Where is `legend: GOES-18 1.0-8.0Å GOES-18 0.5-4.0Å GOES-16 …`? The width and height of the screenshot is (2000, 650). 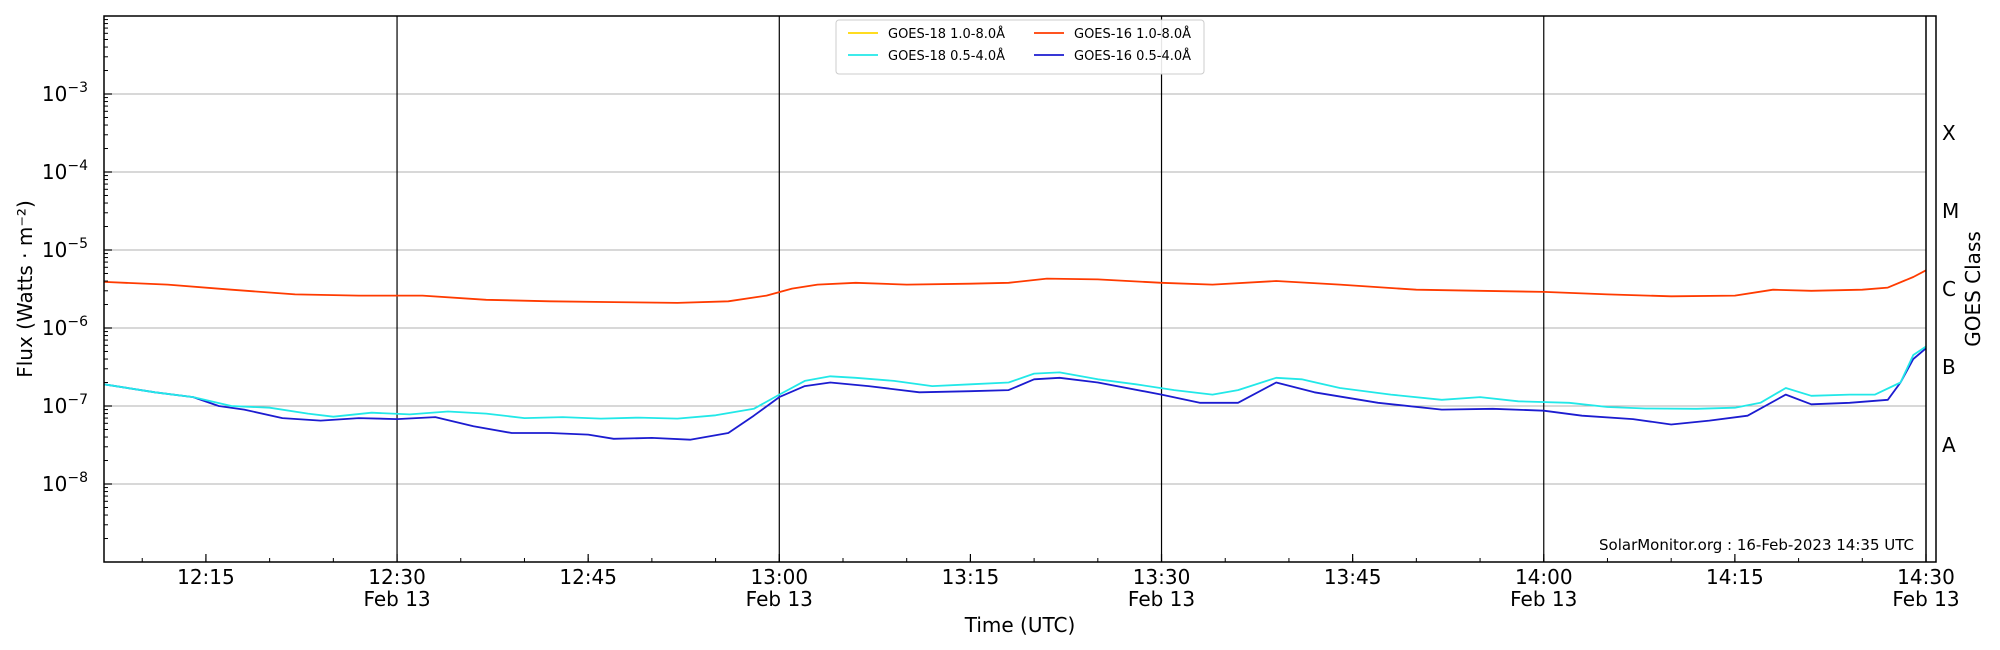
legend: GOES-18 1.0-8.0Å GOES-18 0.5-4.0Å GOES-16 … is located at coordinates (1020, 47).